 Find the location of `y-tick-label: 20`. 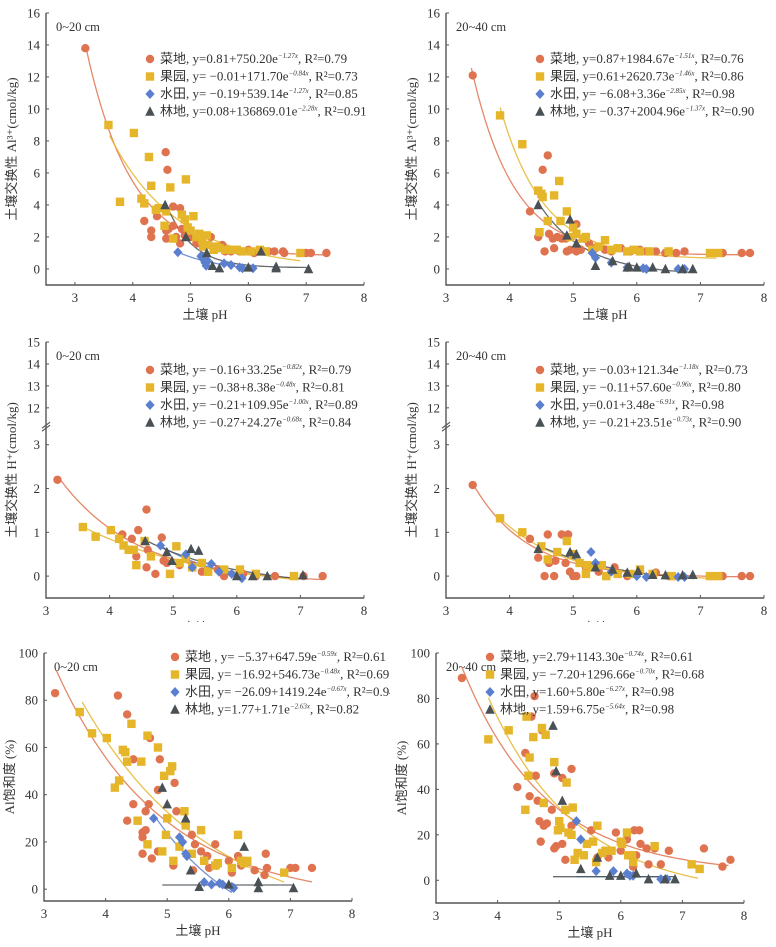

y-tick-label: 20 is located at coordinates (31, 841).